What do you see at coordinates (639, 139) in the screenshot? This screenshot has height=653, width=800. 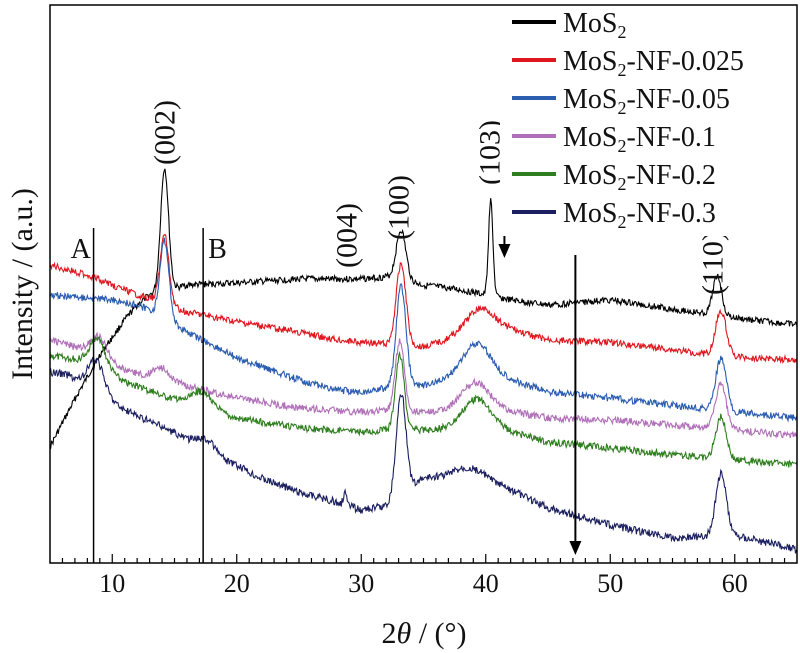 I see `legend-label-3: MoS2-NF-0.1` at bounding box center [639, 139].